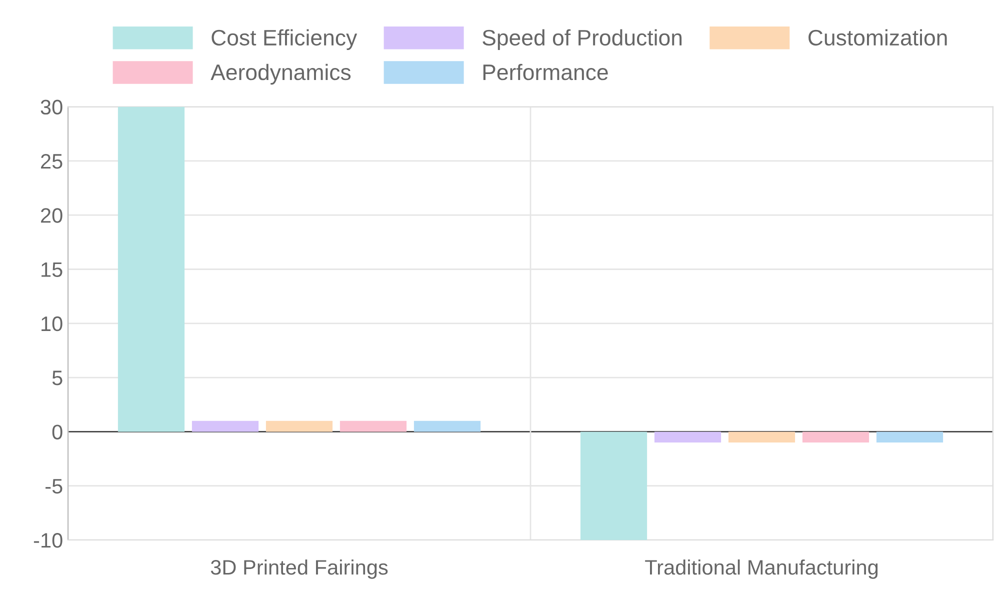  Describe the element at coordinates (52, 324) in the screenshot. I see `y-tick-label: 10` at that location.